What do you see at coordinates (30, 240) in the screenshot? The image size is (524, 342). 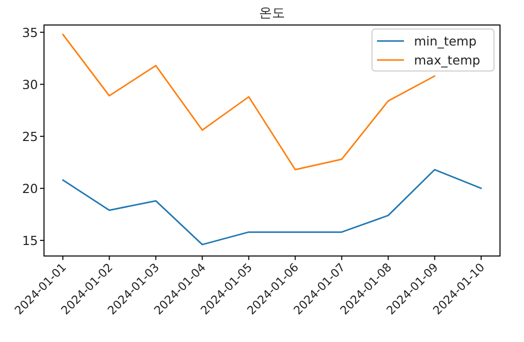 I see `y-tick-label: 15` at bounding box center [30, 240].